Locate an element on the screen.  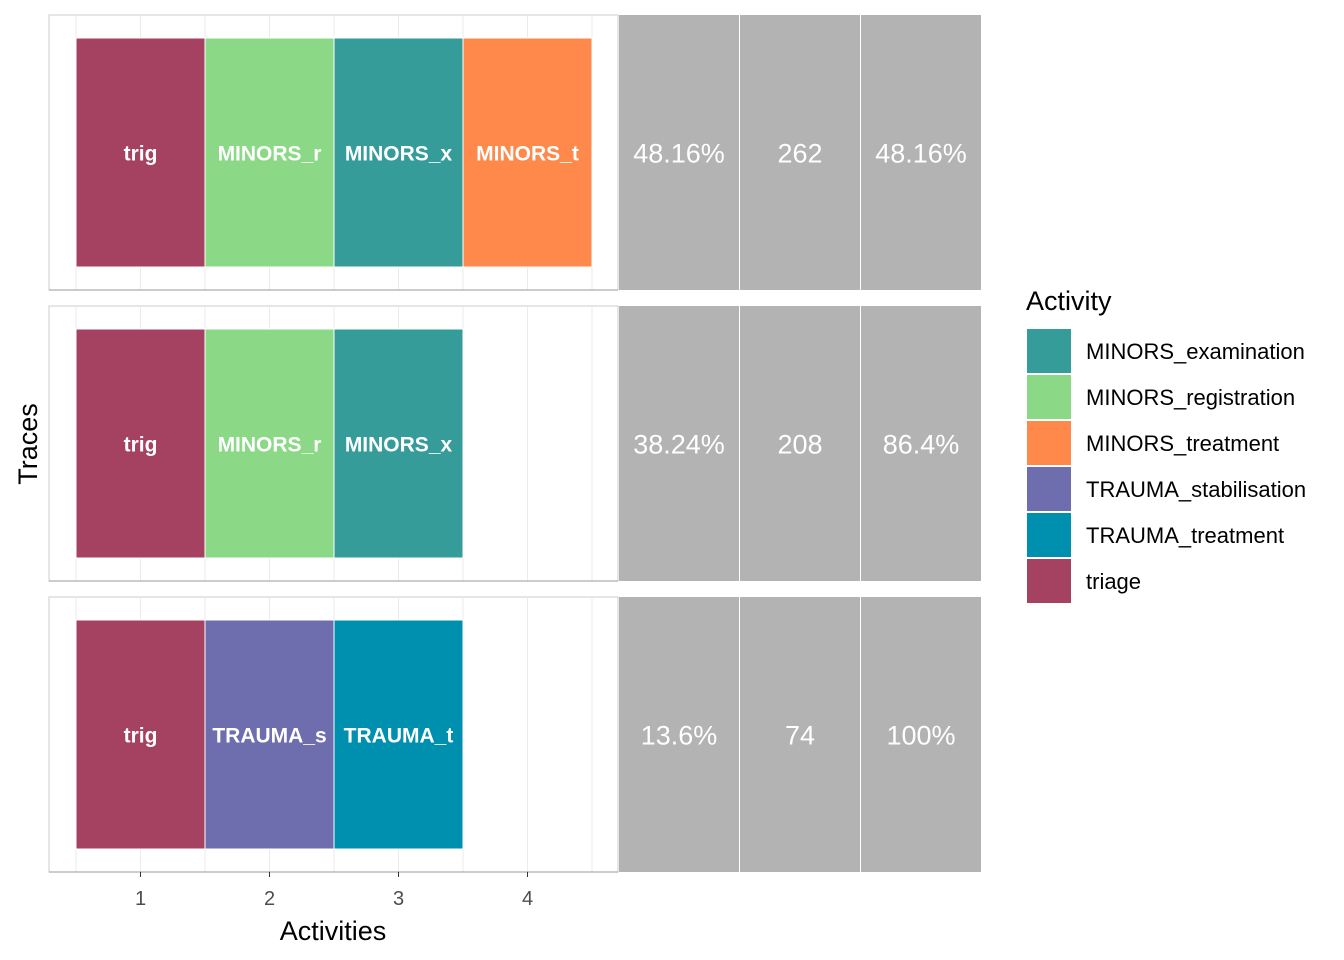
legend-item: MINORS_treatment is located at coordinates (1153, 443).